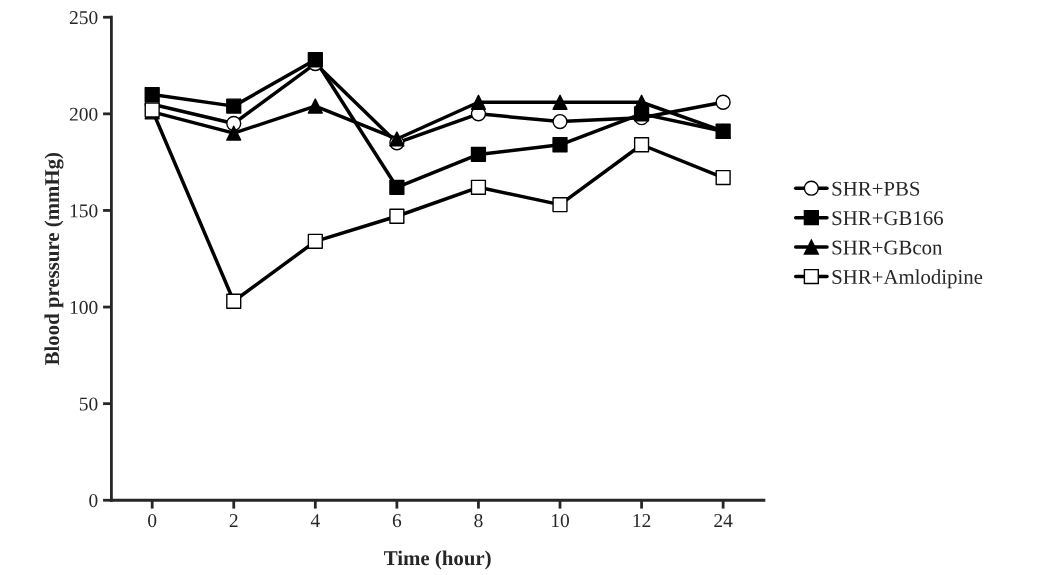 The height and width of the screenshot is (575, 1061). Describe the element at coordinates (887, 218) in the screenshot. I see `legend-label: SHR+GB166` at that location.